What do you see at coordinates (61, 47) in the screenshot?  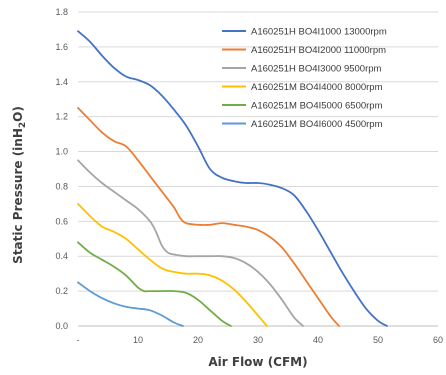 I see `y-tick-label: 1.6` at bounding box center [61, 47].